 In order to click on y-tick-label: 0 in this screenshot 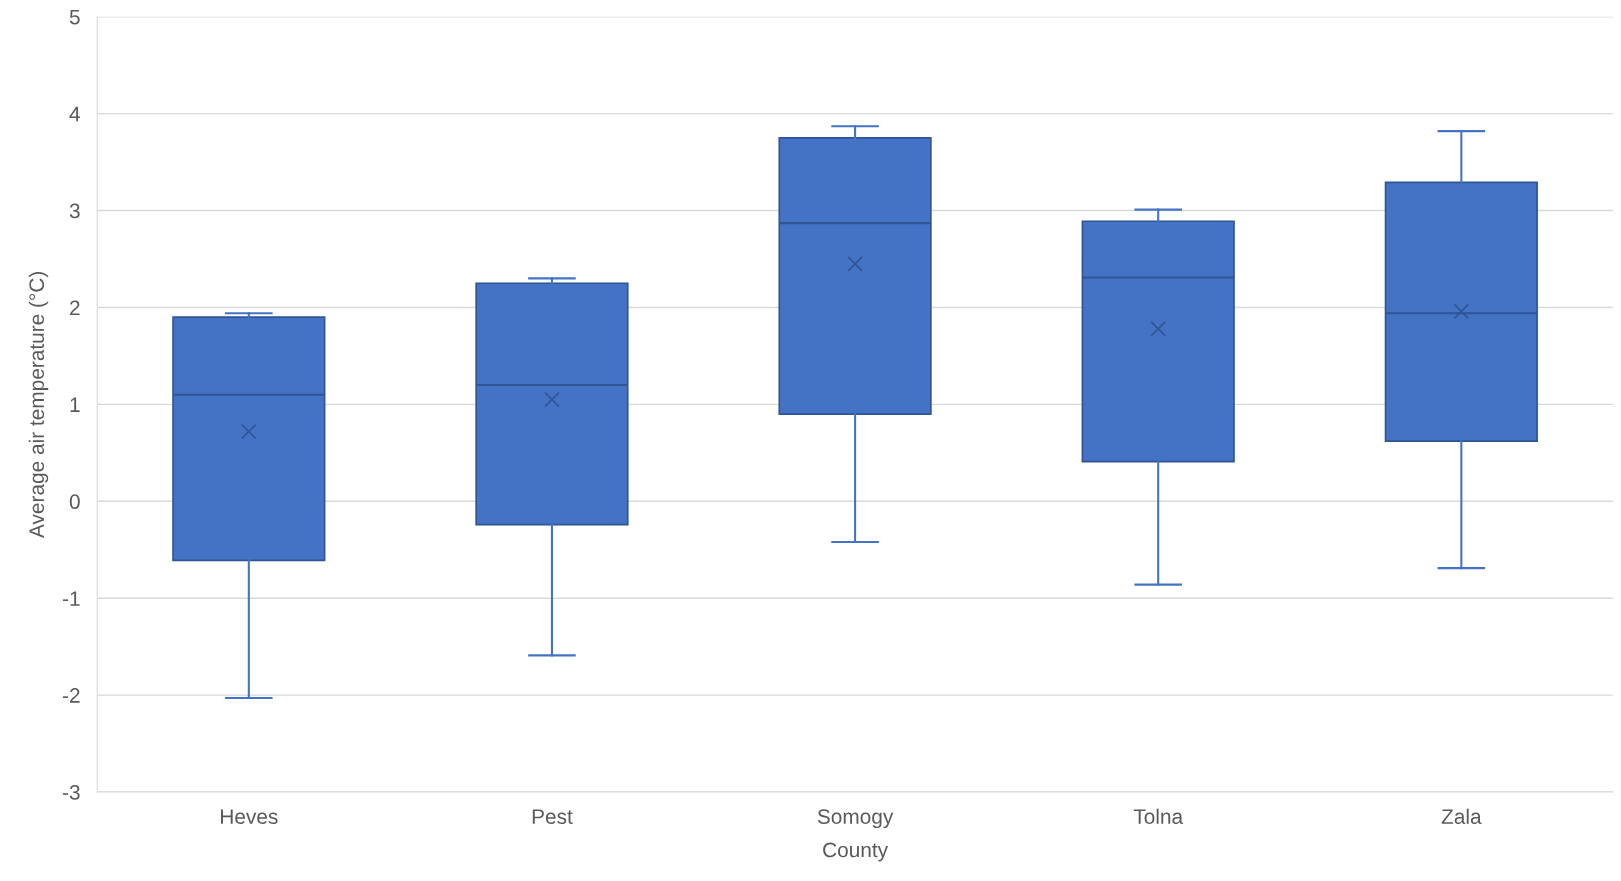, I will do `click(74, 502)`.